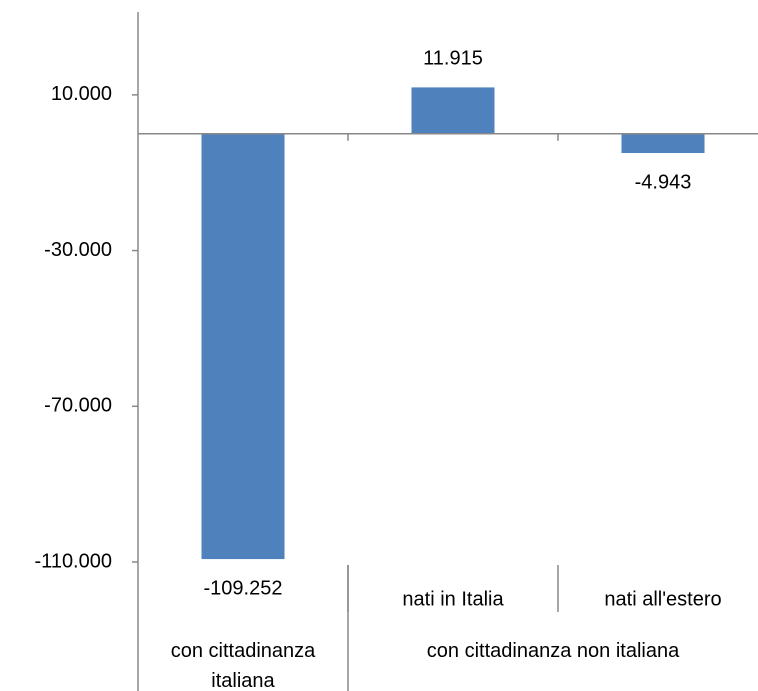  I want to click on group-label: con cittadinanza italiana, so click(243, 665).